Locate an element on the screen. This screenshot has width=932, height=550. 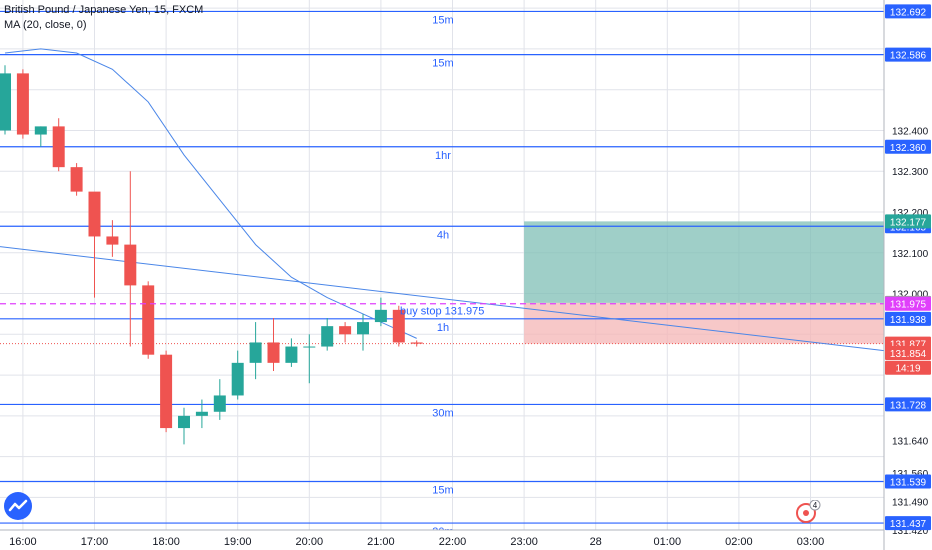
alert-clock-icon: 4 is located at coordinates (808, 513).